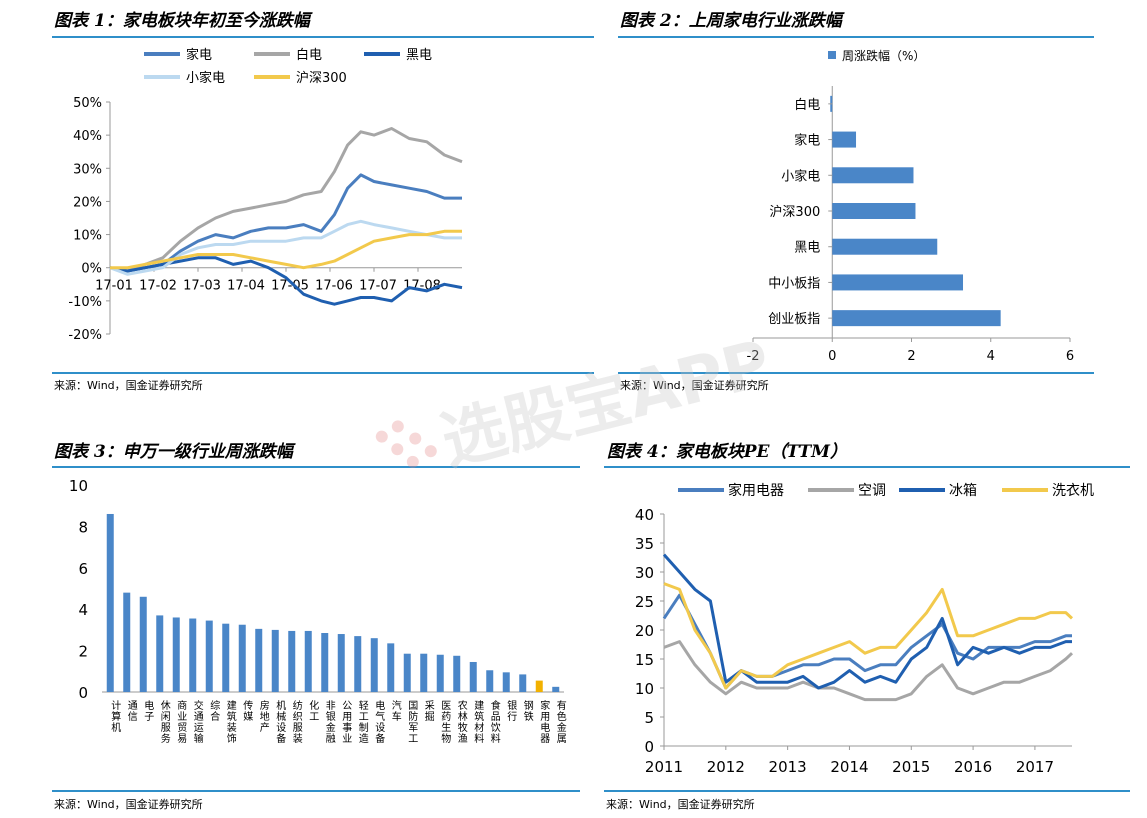  What do you see at coordinates (527, 710) in the screenshot?
I see `category-label: 钢铁` at bounding box center [527, 710].